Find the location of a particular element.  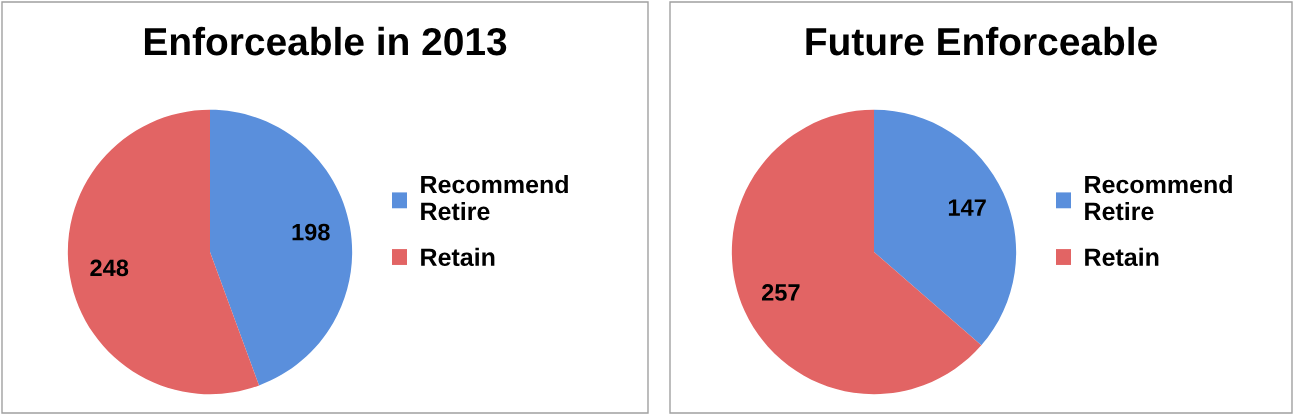

data-label: 257 is located at coordinates (780, 292).